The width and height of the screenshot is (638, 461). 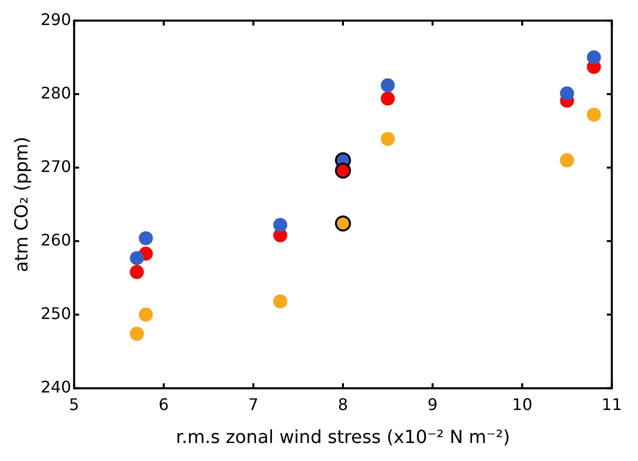 What do you see at coordinates (56, 92) in the screenshot?
I see `y-tick-label: 280` at bounding box center [56, 92].